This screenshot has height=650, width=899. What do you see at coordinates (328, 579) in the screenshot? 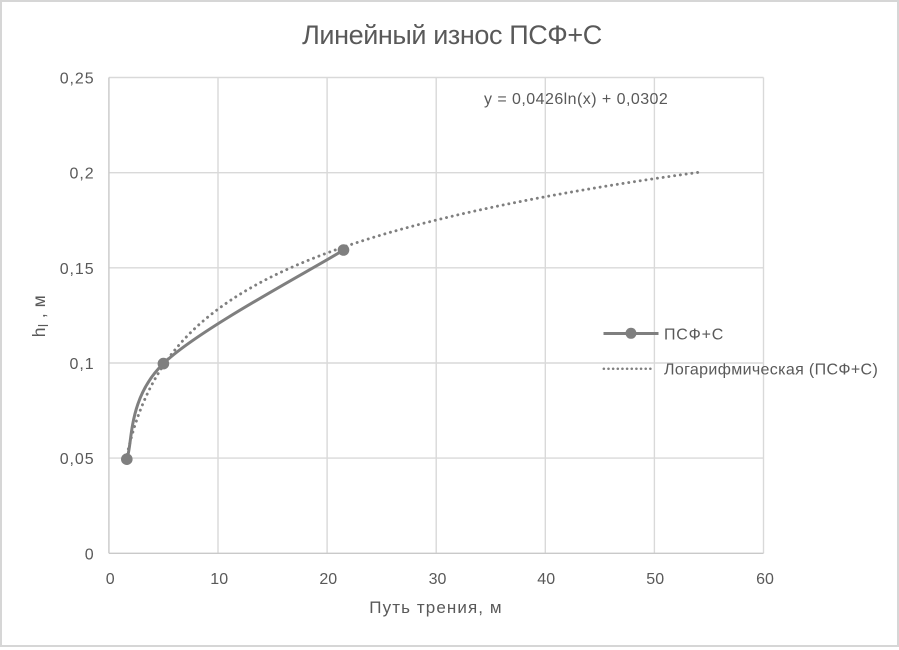
I see `svg-text: 20` at bounding box center [328, 579].